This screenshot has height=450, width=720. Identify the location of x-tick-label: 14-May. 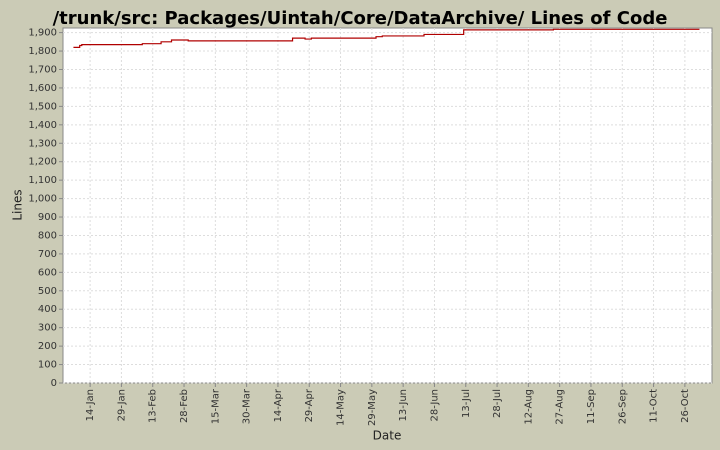
(341, 407).